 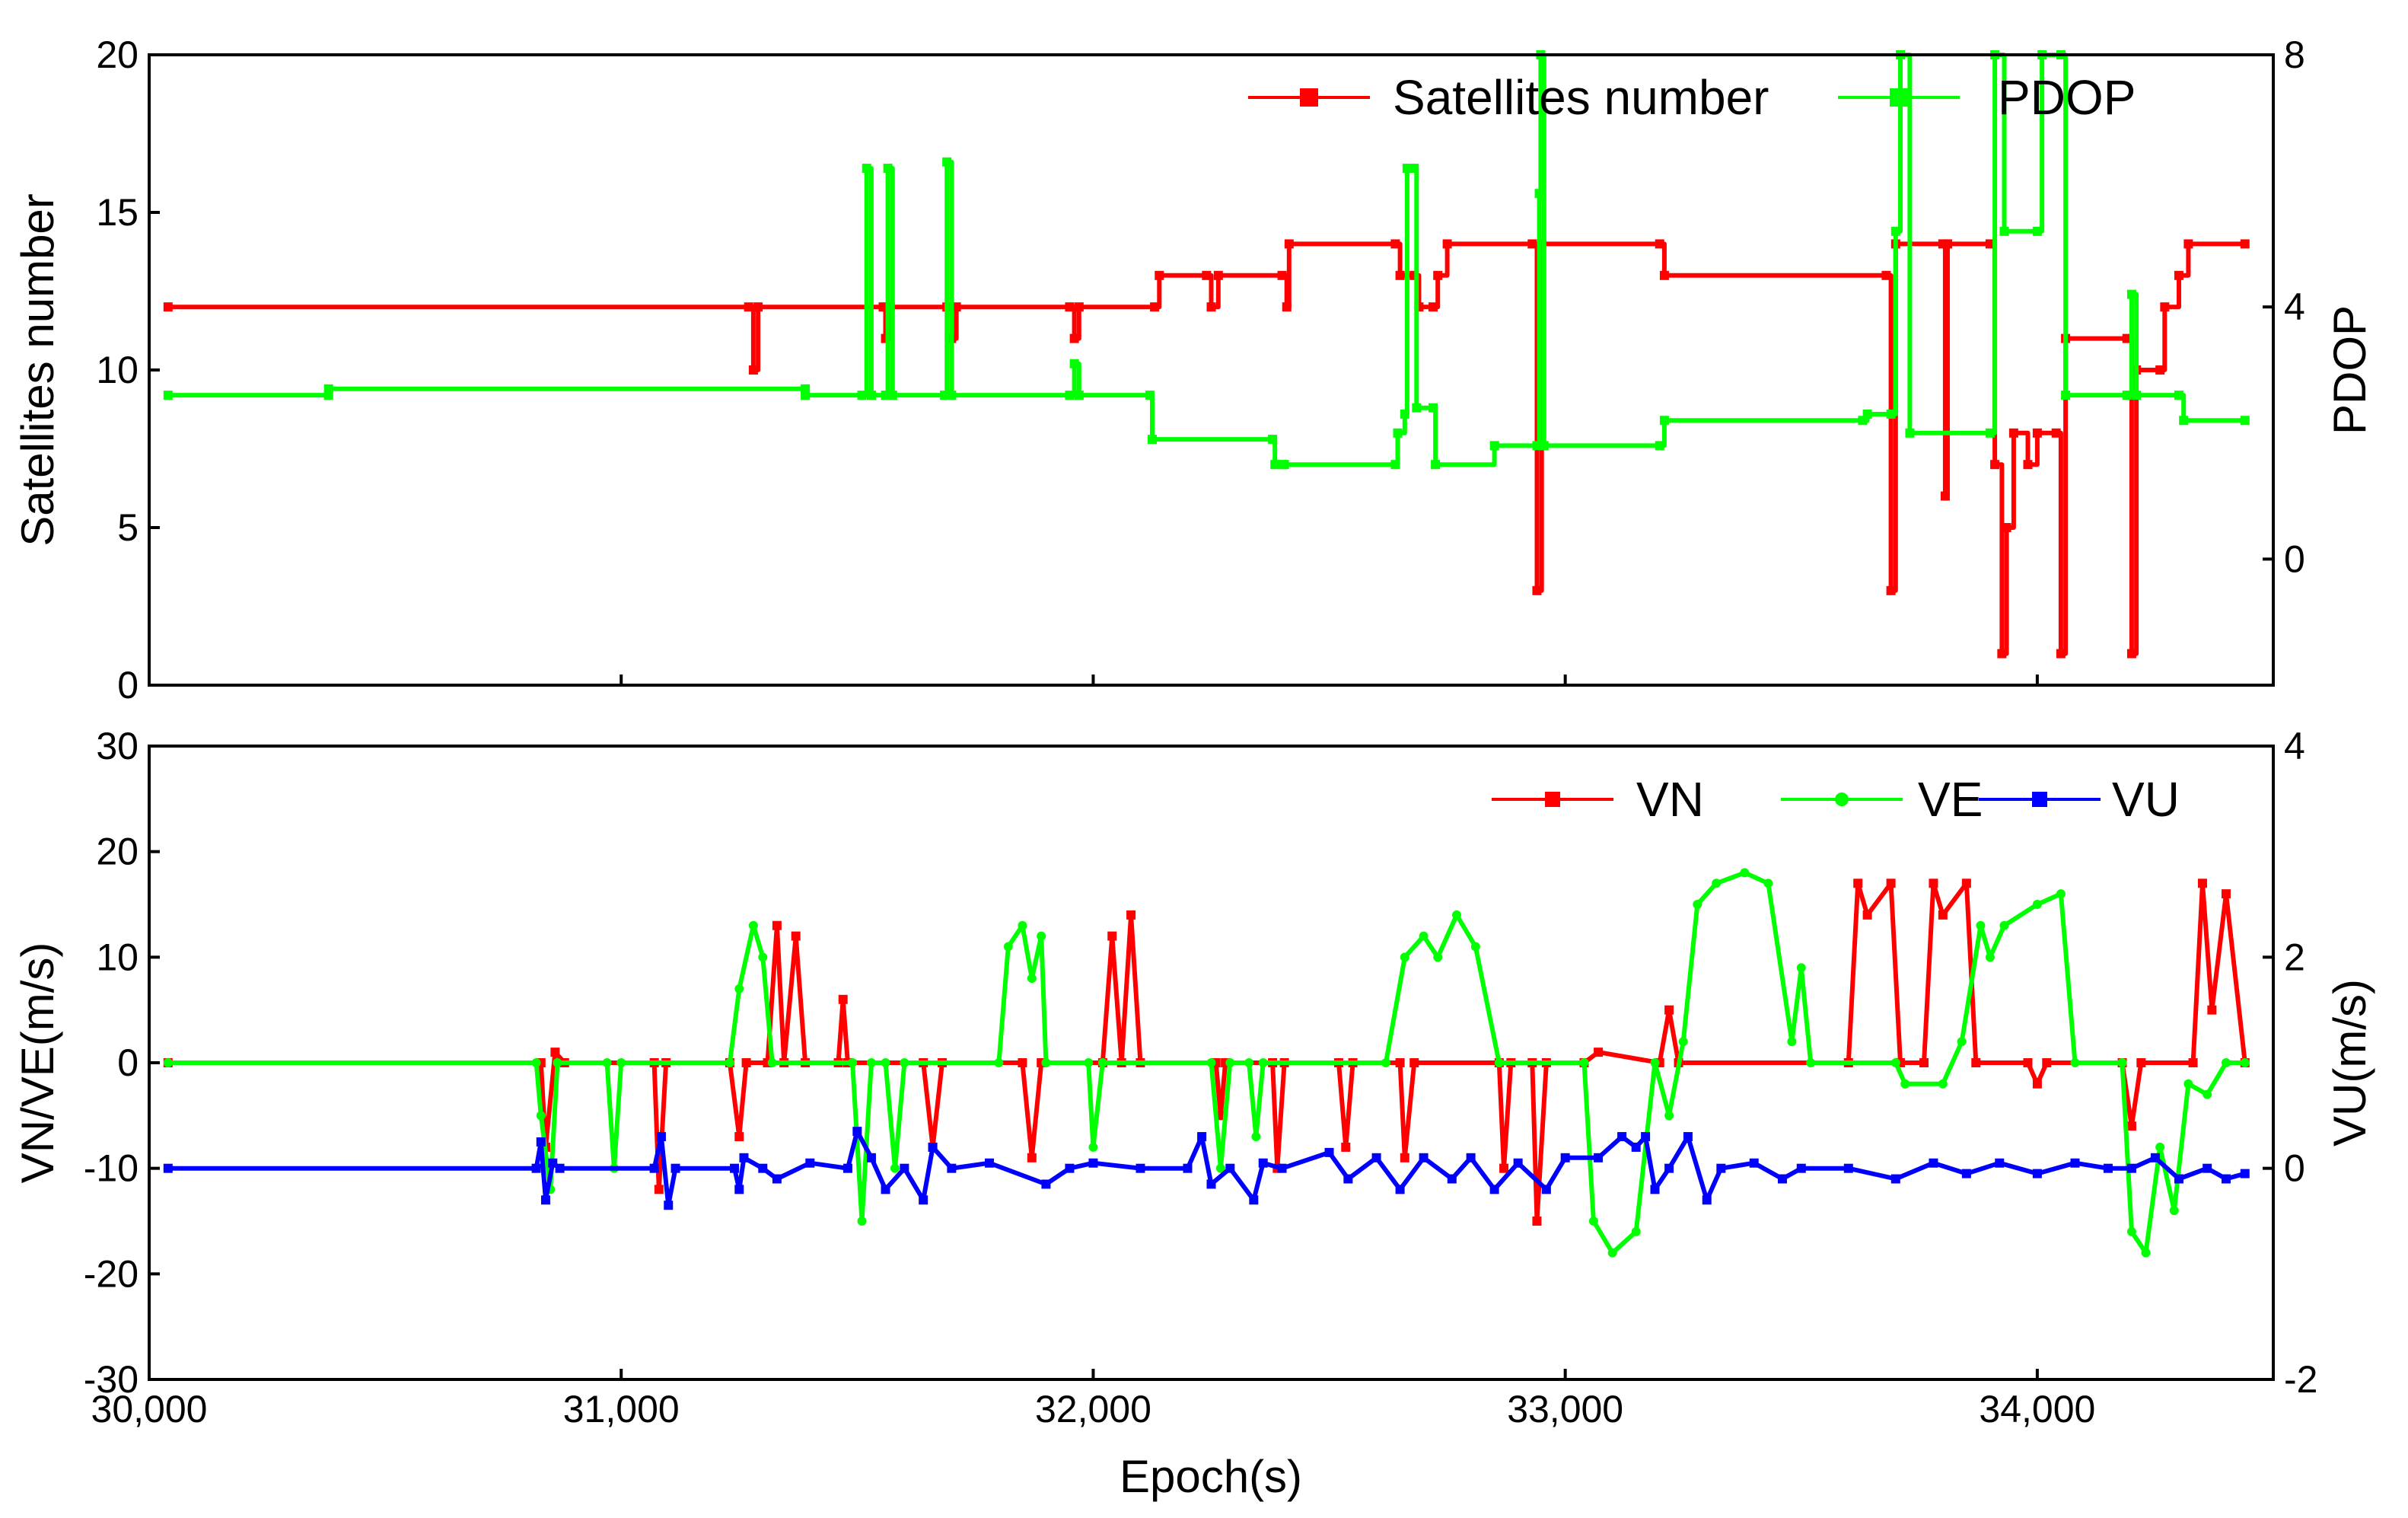 What do you see at coordinates (621, 1409) in the screenshot?
I see `x-tick-label: 31,000` at bounding box center [621, 1409].